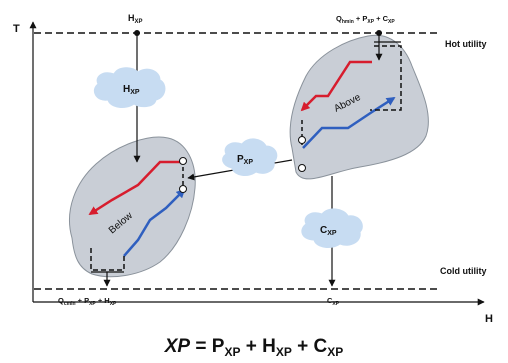 The image size is (508, 363). I want to click on top-hxp-label: HXP, so click(135, 19).